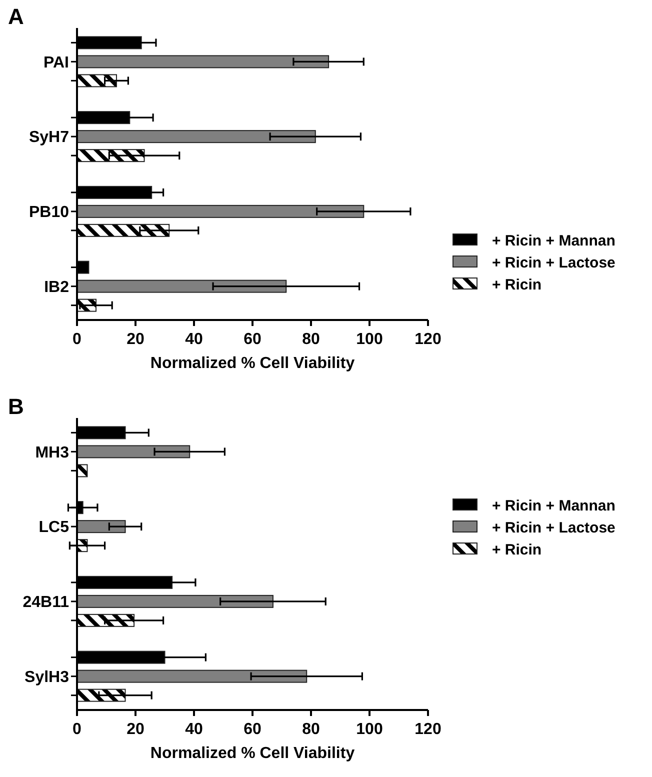  Describe the element at coordinates (49, 213) in the screenshot. I see `y-tick-label: PB10` at that location.